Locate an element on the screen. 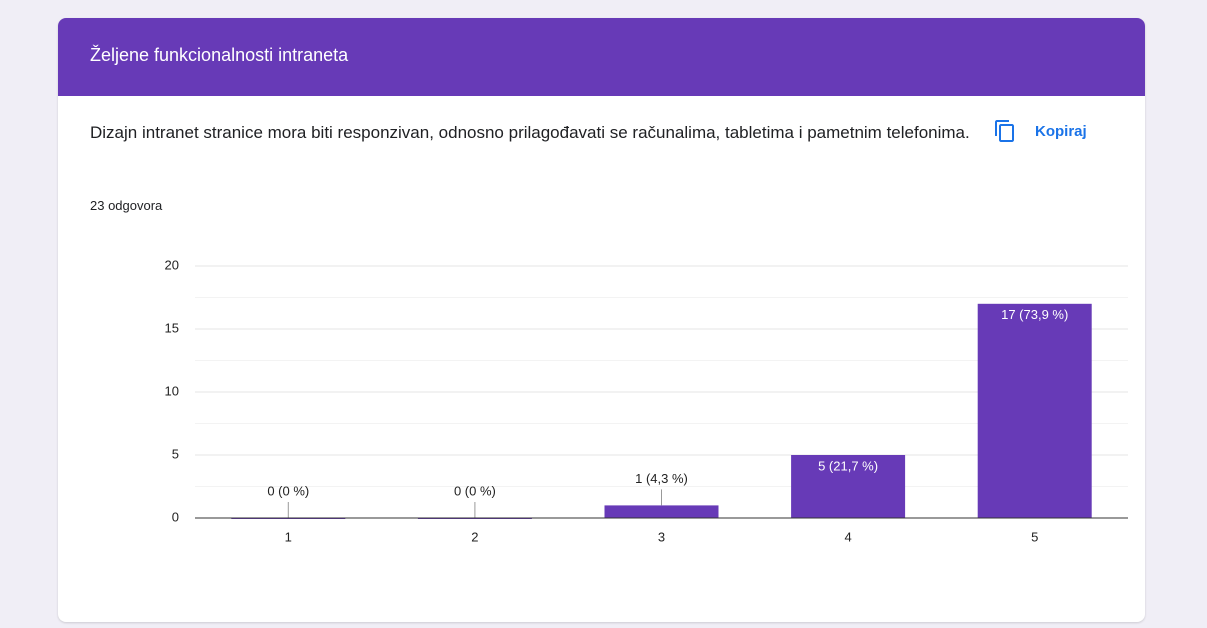 This screenshot has width=1207, height=628. x-tick-label: 5 is located at coordinates (1034, 536).